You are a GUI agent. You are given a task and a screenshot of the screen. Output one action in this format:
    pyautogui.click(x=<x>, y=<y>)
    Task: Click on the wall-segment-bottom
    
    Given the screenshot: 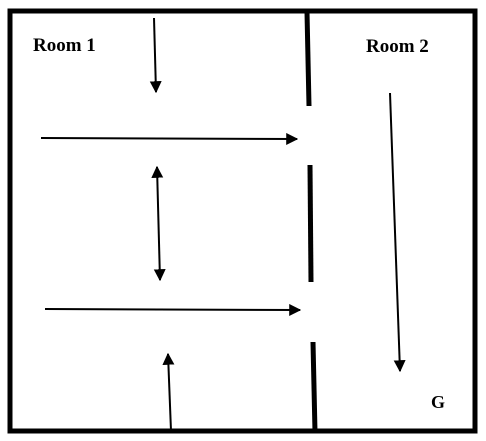 What is the action you would take?
    pyautogui.click(x=314, y=387)
    